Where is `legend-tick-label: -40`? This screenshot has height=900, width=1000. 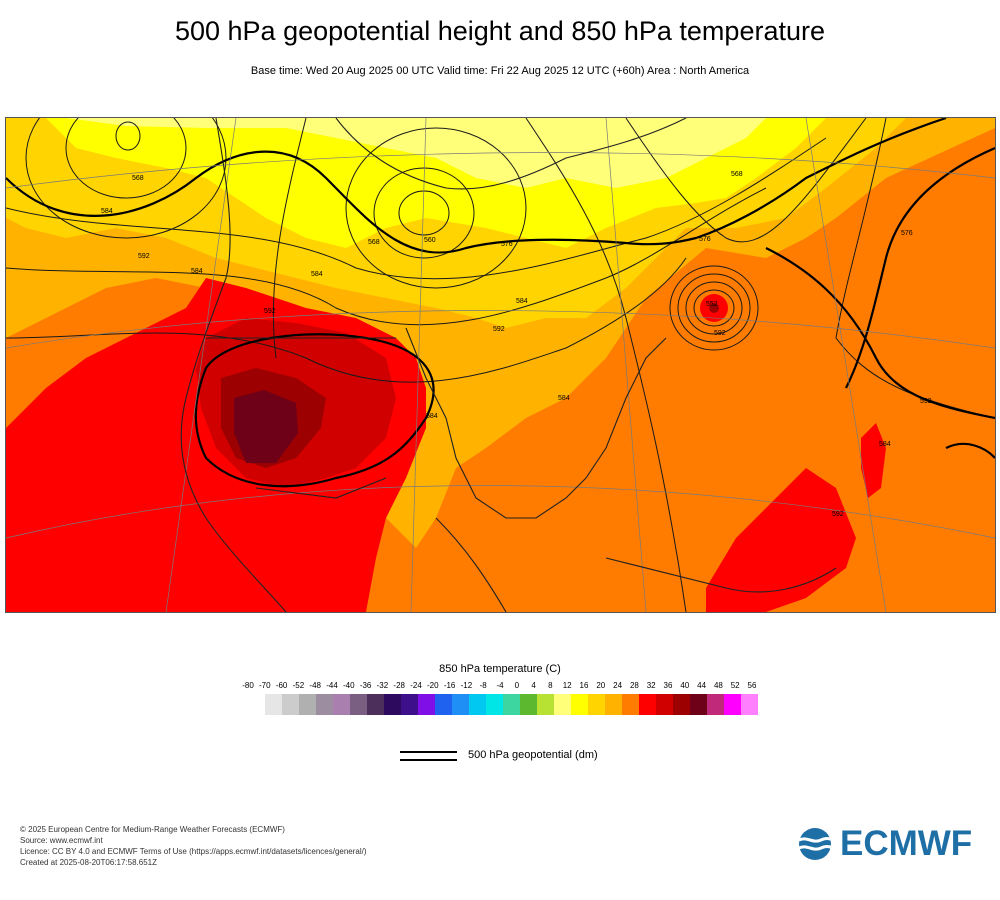
legend-tick-label: -40 is located at coordinates (349, 685).